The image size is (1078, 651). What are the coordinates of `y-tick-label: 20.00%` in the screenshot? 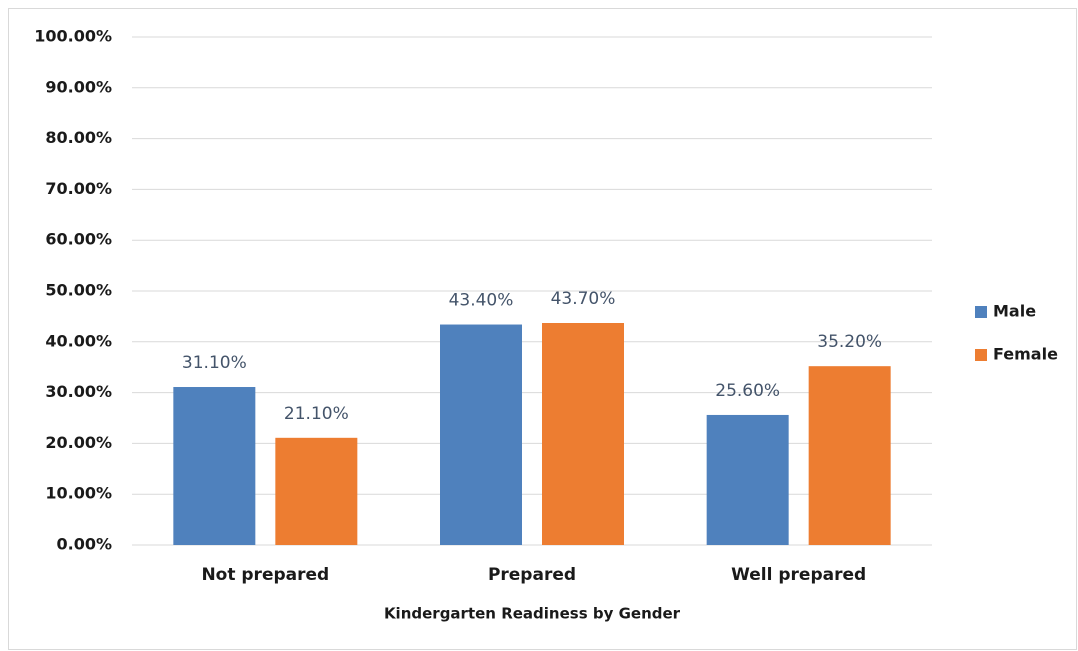 It's located at (78, 442).